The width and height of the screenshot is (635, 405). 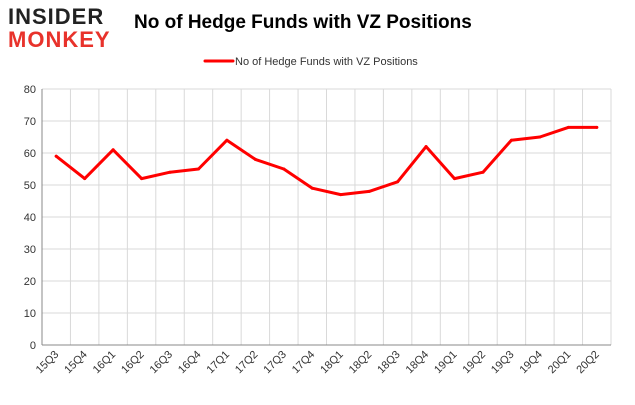 What do you see at coordinates (531, 363) in the screenshot?
I see `x-tick-label: 19Q4` at bounding box center [531, 363].